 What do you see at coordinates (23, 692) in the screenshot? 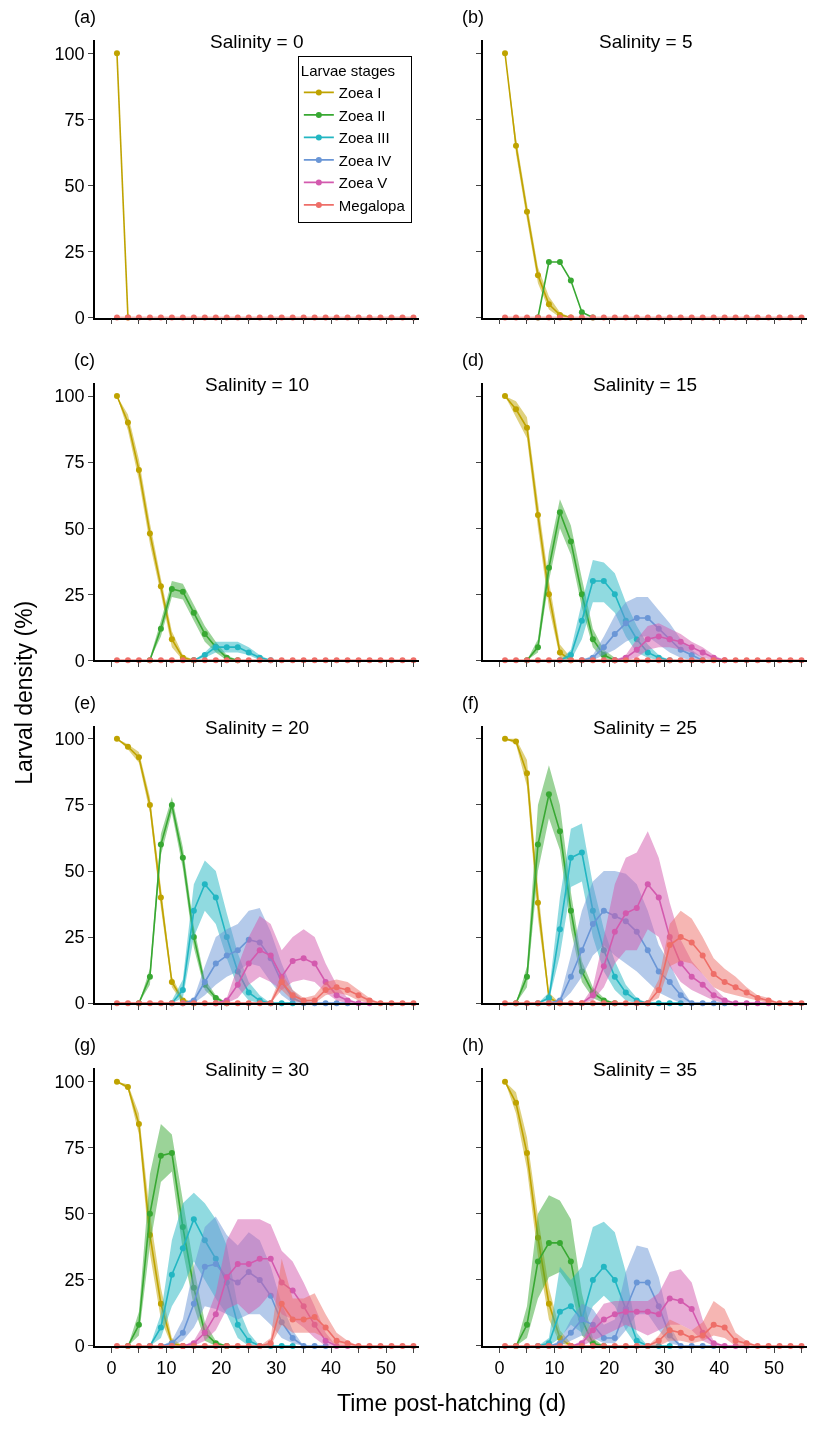
I see `y-axis-title: Larval density (%)` at bounding box center [23, 692].